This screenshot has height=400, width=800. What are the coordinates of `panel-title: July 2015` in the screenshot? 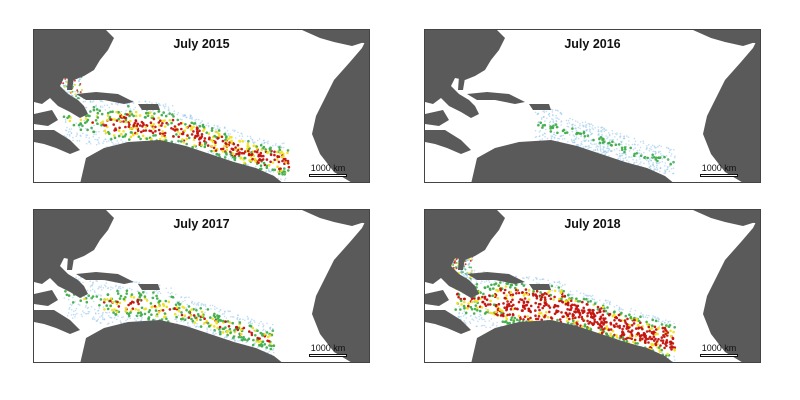 It's located at (201, 44).